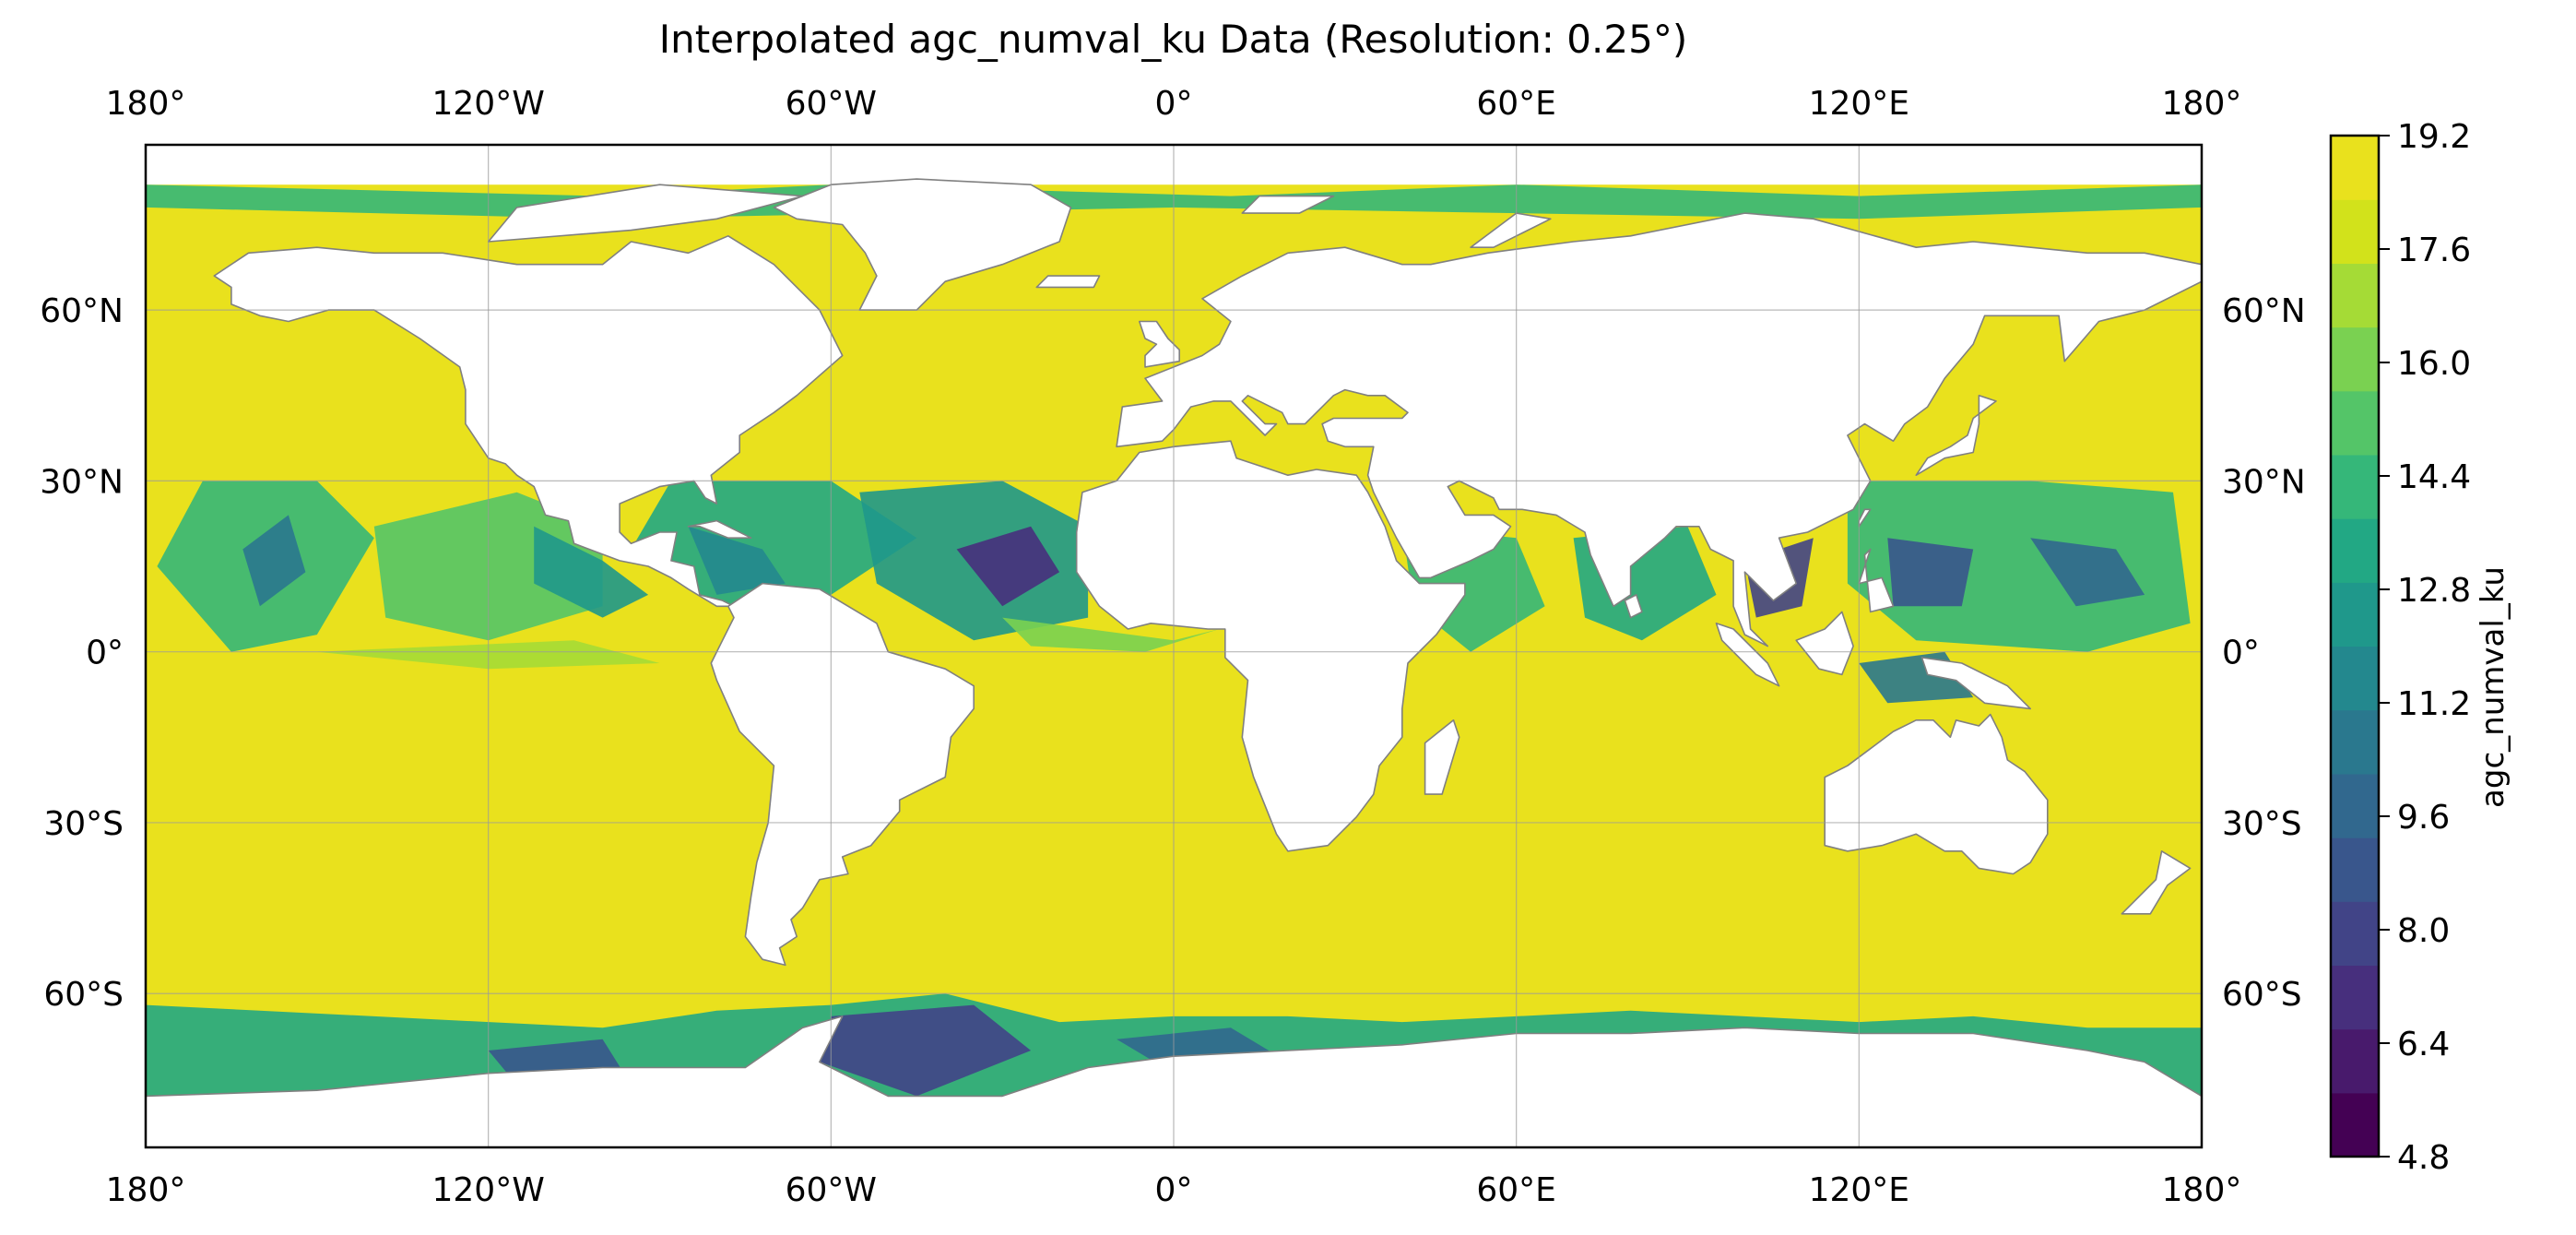  Describe the element at coordinates (1288, 204) in the screenshot. I see `land-svalbard` at that location.